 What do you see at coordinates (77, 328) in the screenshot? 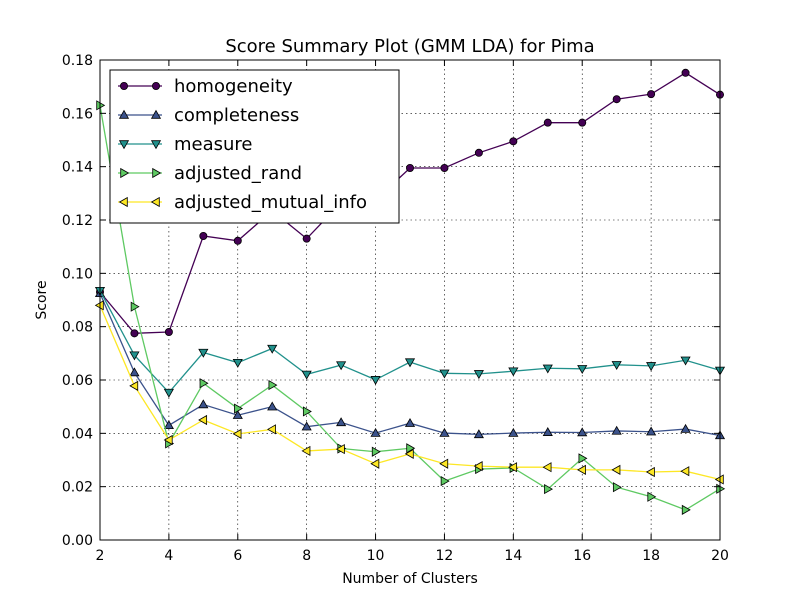
I see `y-tick-label: 0.08` at bounding box center [77, 328].